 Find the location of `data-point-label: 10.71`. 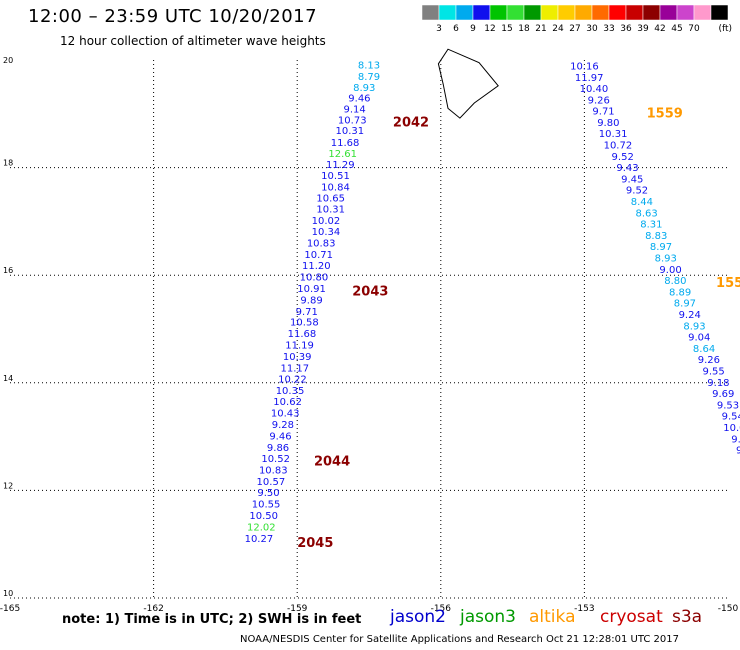

data-point-label: 10.71 is located at coordinates (318, 255).